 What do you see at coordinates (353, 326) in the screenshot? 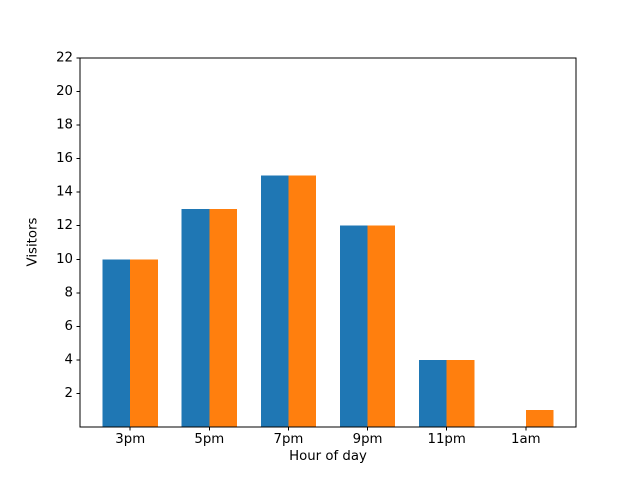
I see `bar-blue-9pm` at bounding box center [353, 326].